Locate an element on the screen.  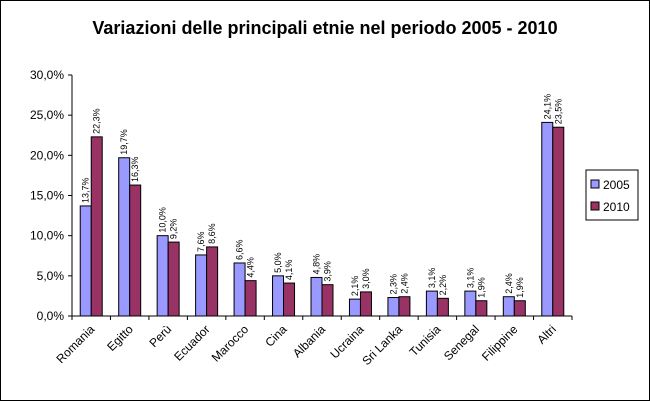
category-label: Filippine is located at coordinates (500, 343).